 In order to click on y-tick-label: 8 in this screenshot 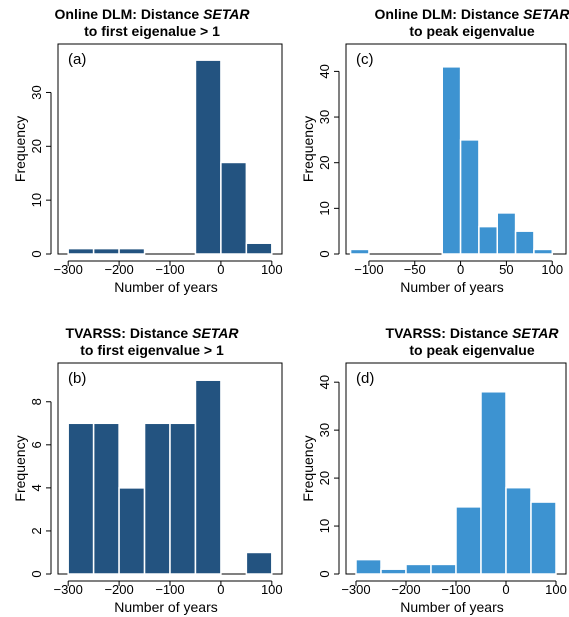, I will do `click(36, 401)`.